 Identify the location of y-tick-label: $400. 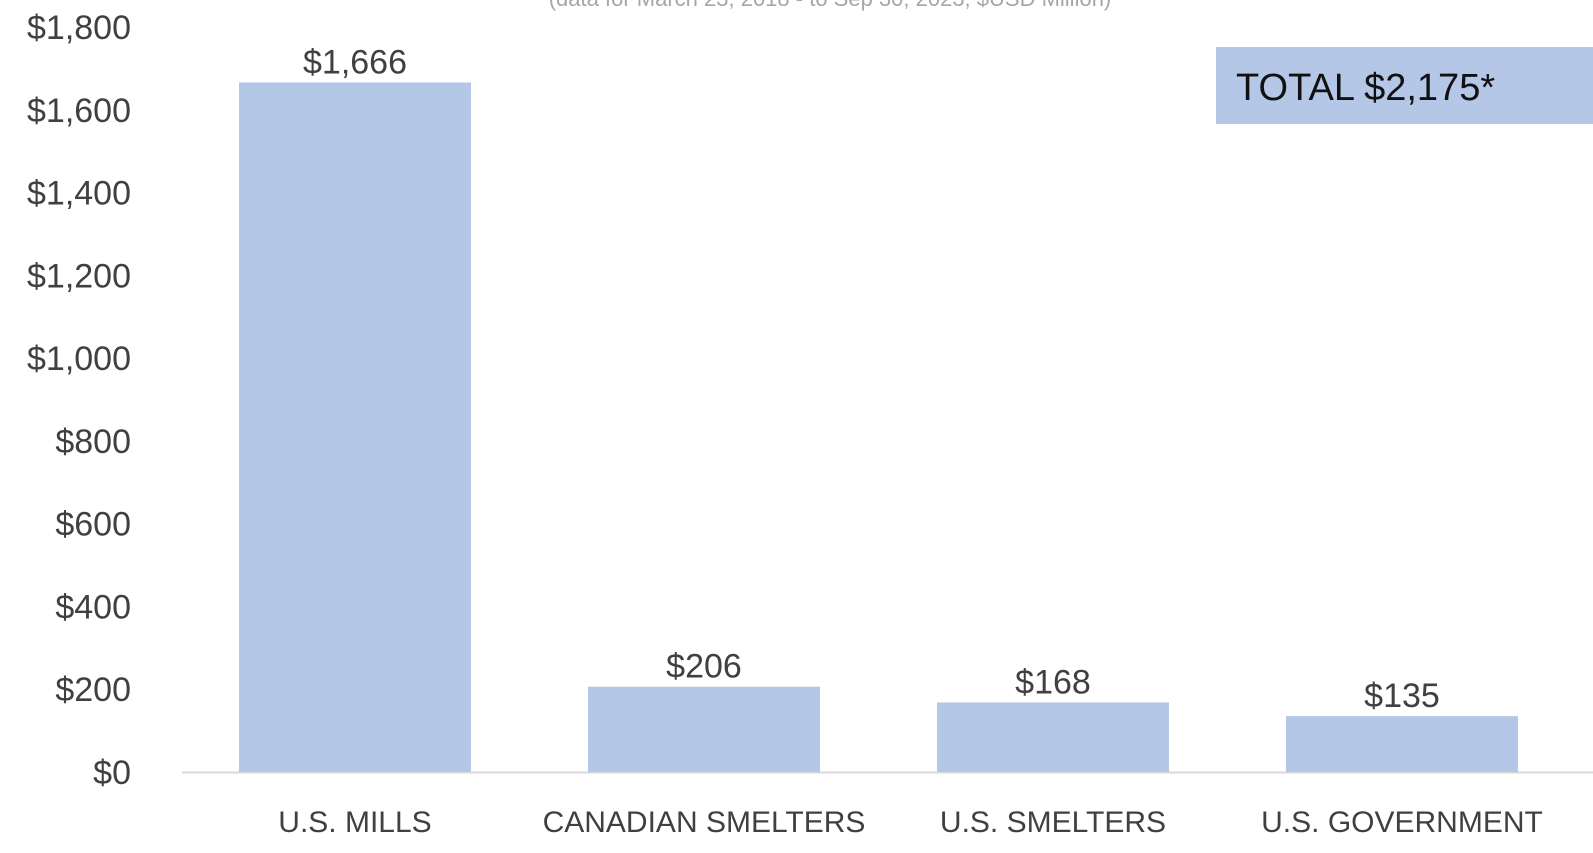
(93, 607).